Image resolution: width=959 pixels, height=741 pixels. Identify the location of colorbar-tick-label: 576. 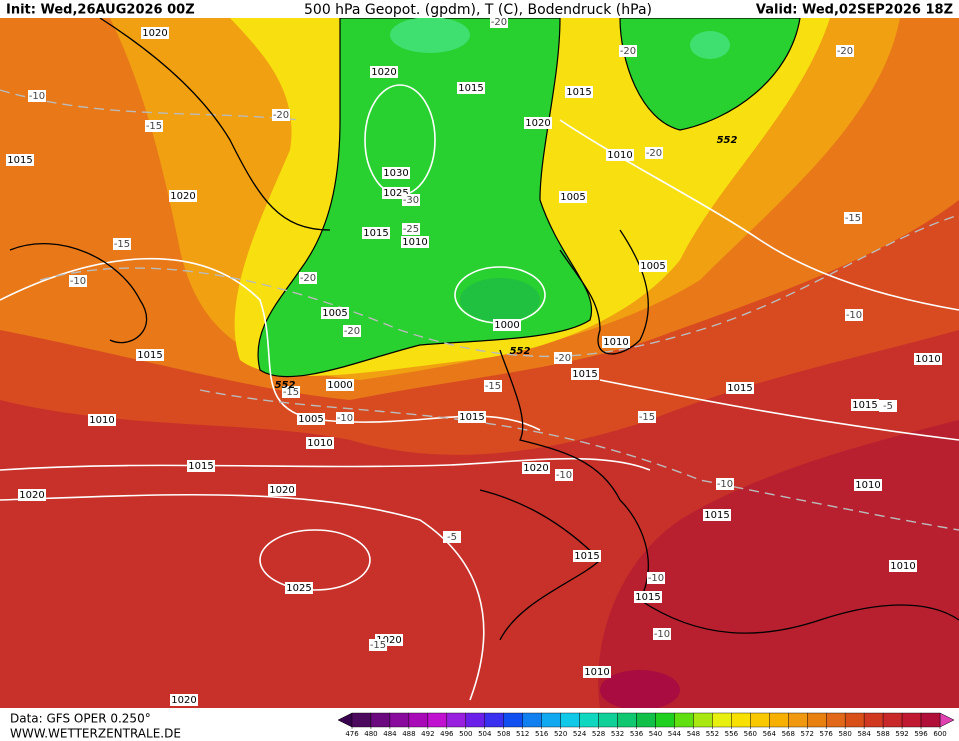
(827, 734).